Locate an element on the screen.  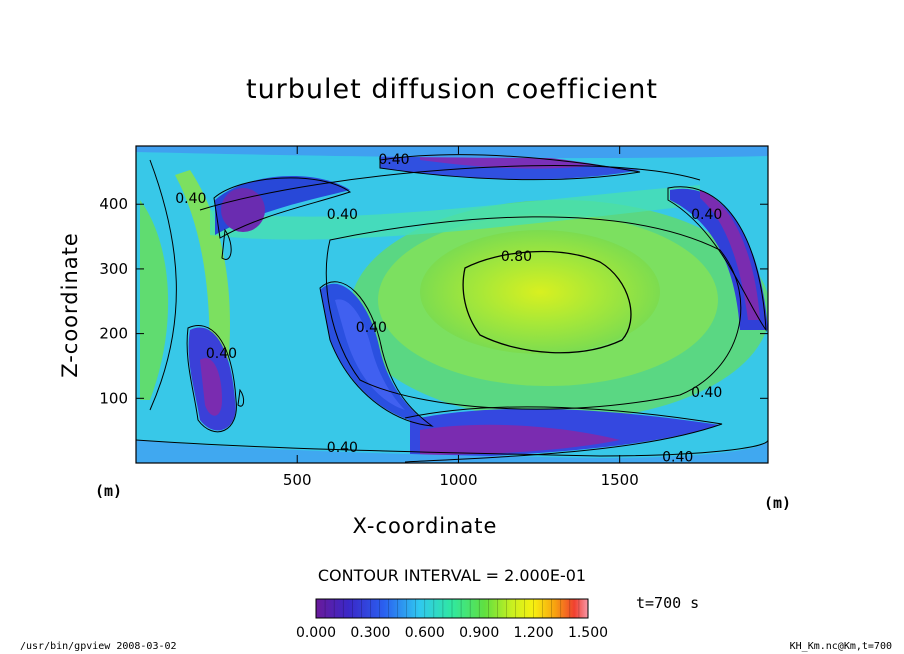
x-unit-right: (m) is located at coordinates (778, 503).